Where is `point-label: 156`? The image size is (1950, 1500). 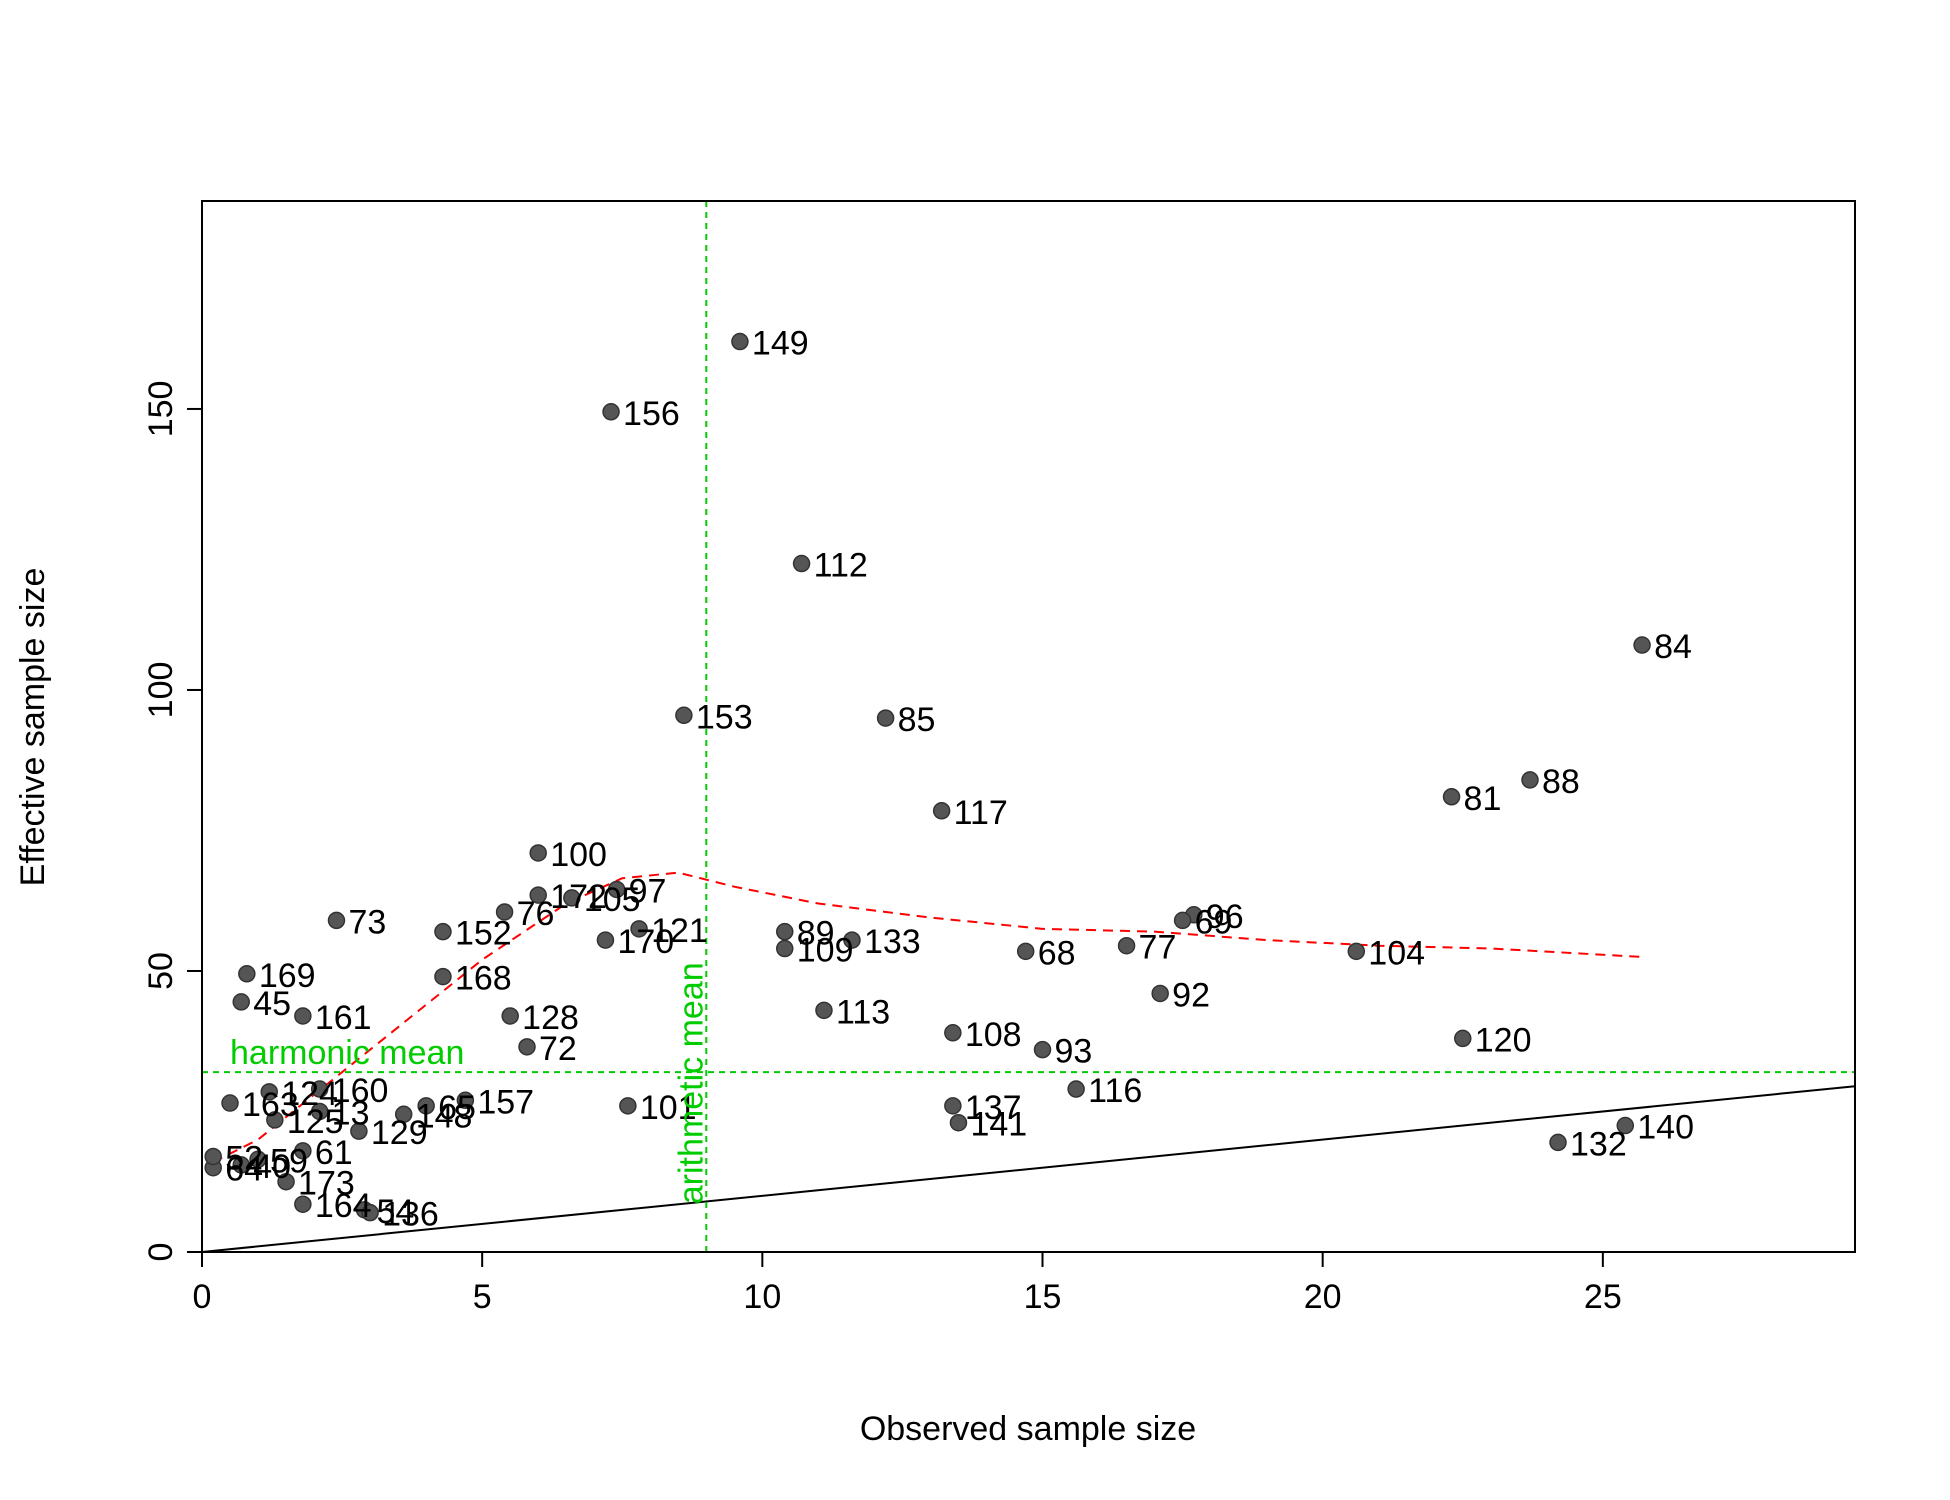
point-label: 156 is located at coordinates (651, 414).